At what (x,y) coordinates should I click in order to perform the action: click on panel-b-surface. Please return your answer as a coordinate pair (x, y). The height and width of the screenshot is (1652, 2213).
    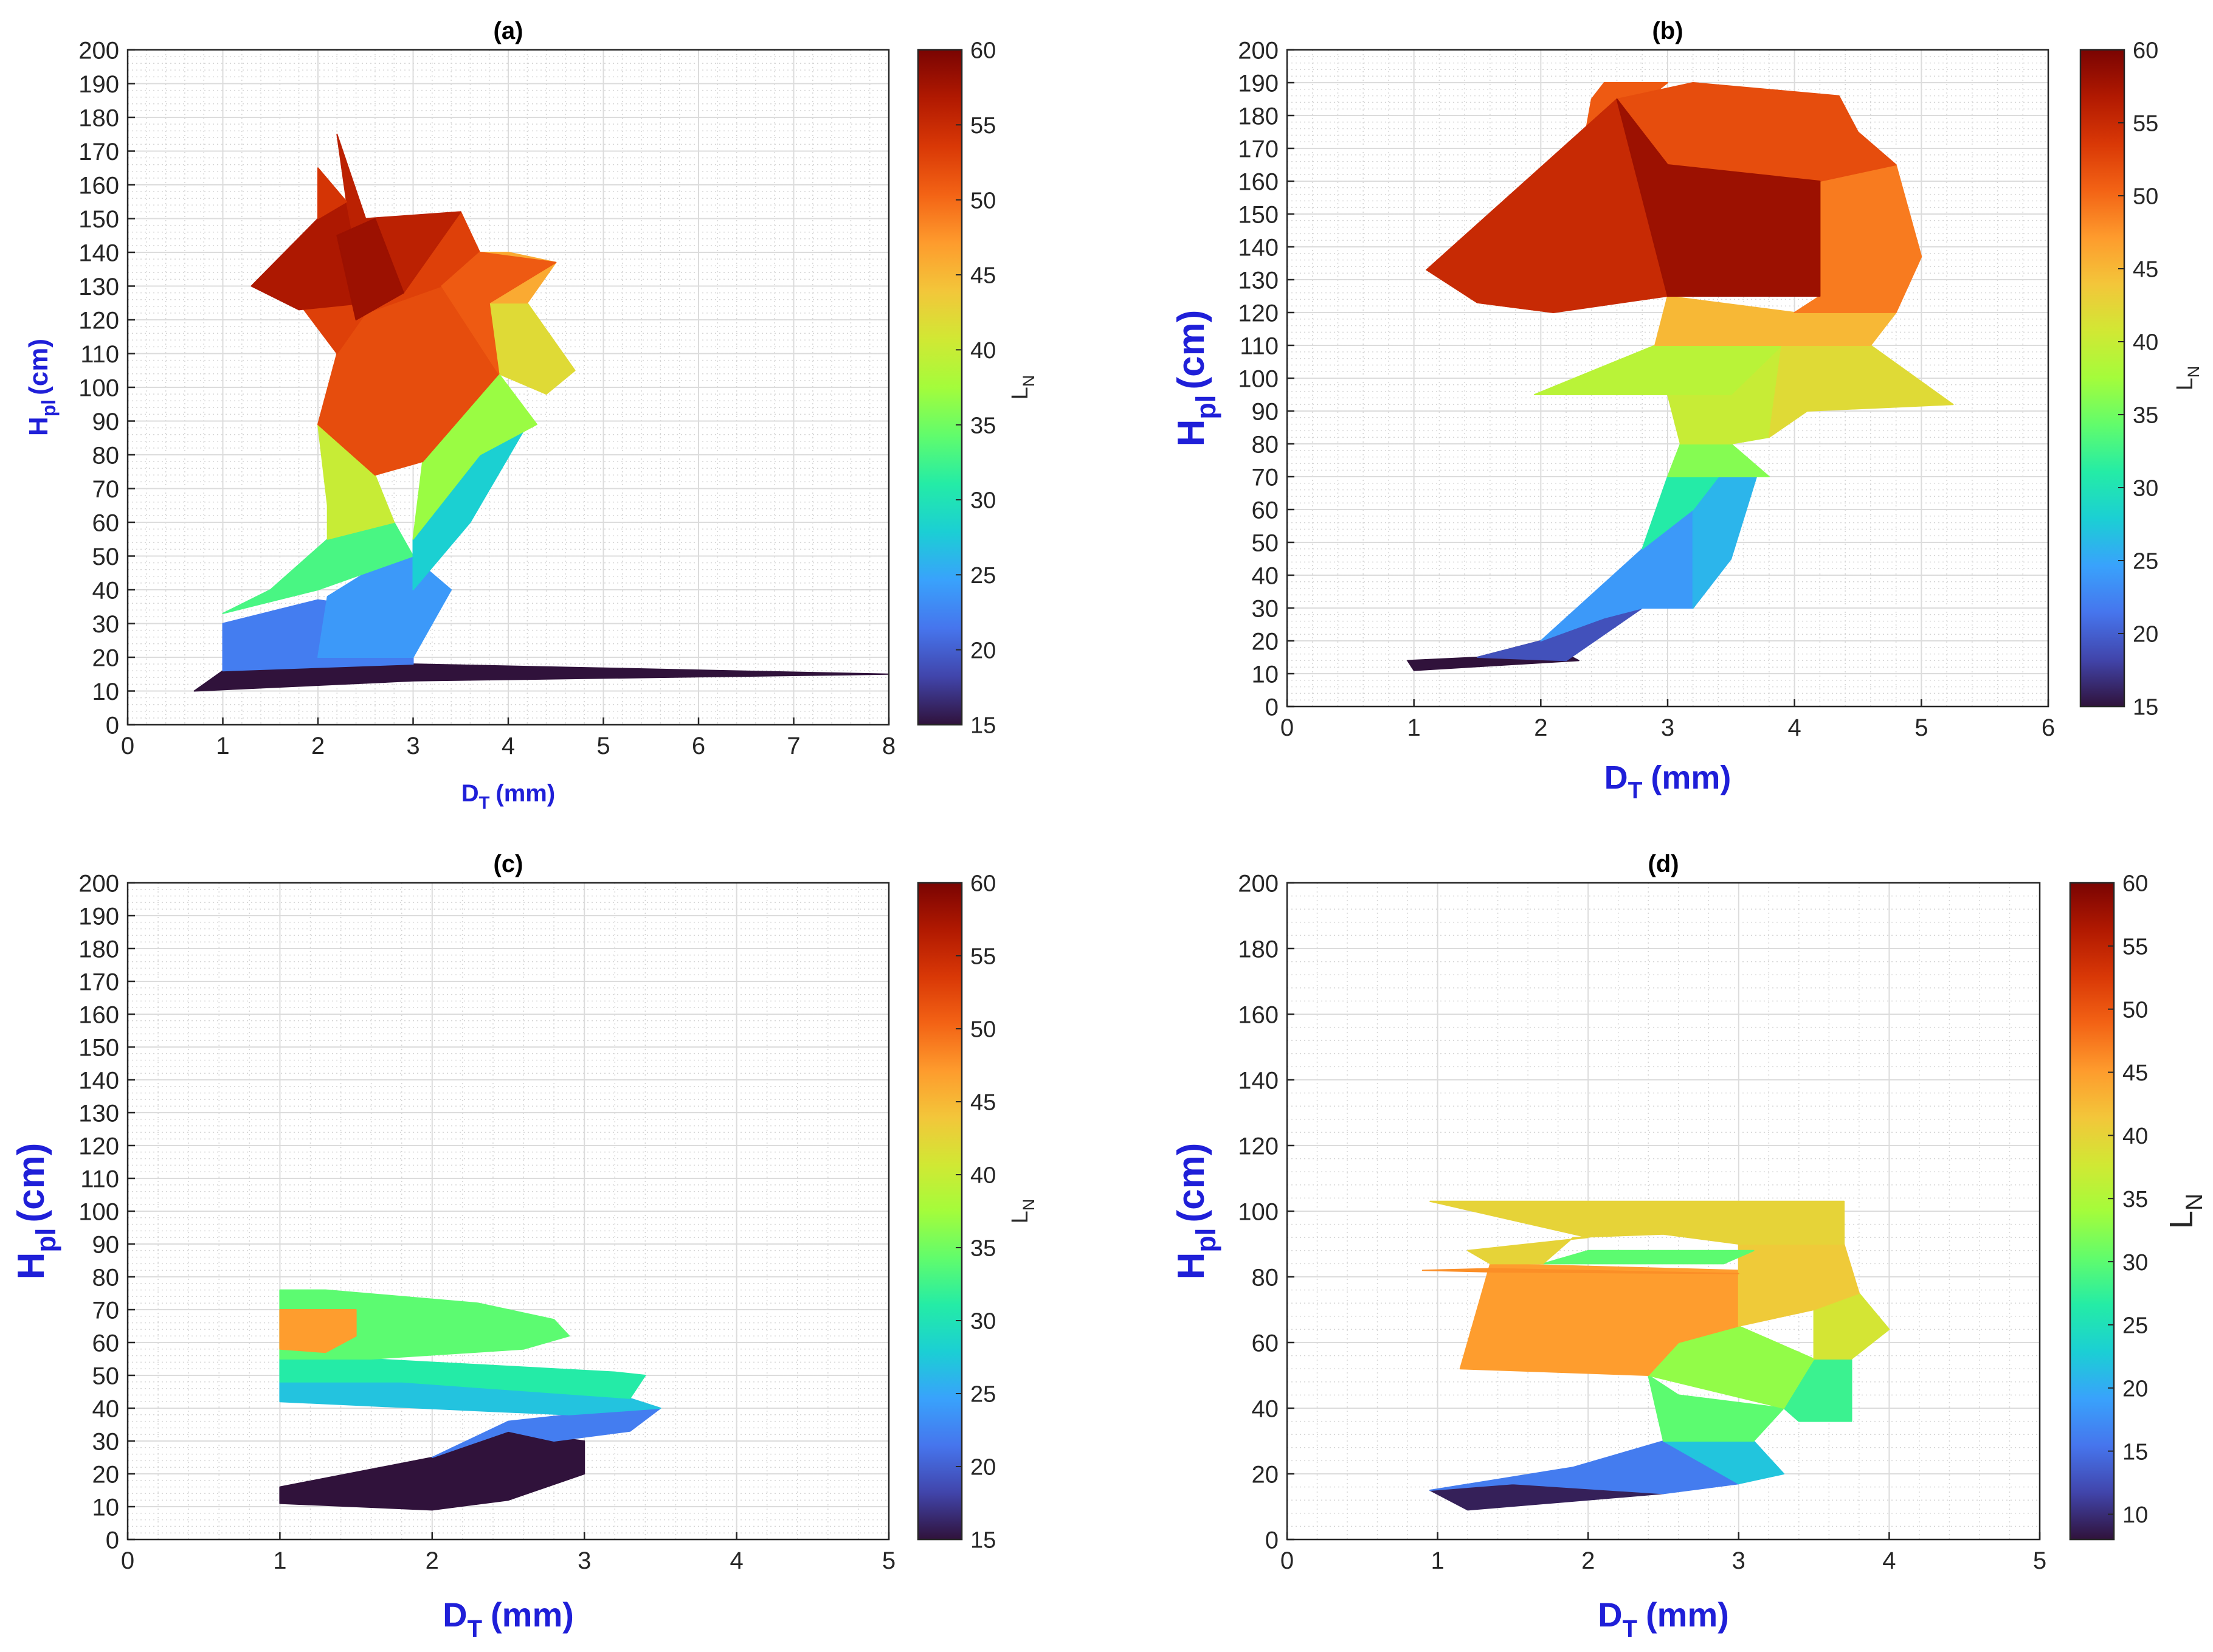
    Looking at the image, I should click on (1680, 376).